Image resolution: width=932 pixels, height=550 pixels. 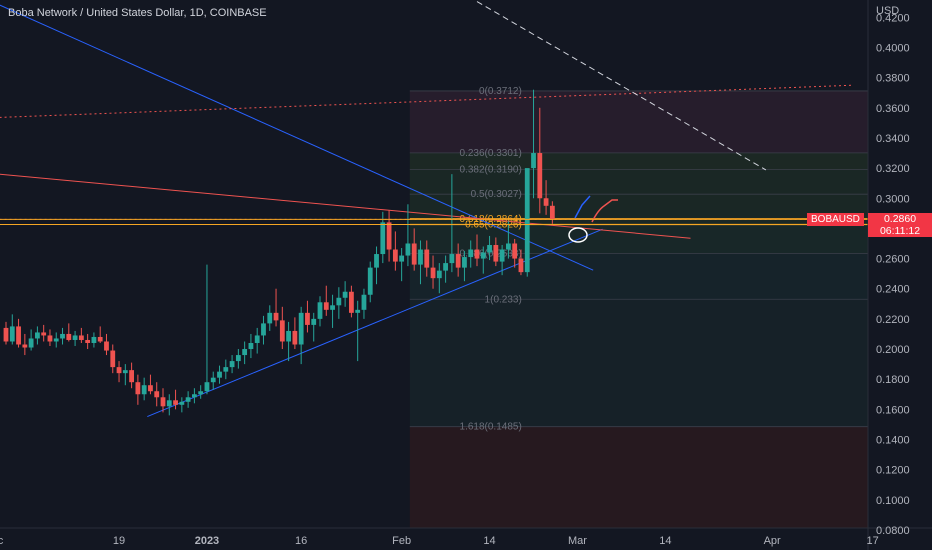 What do you see at coordinates (893, 380) in the screenshot?
I see `price-tick-label: 0.1800` at bounding box center [893, 380].